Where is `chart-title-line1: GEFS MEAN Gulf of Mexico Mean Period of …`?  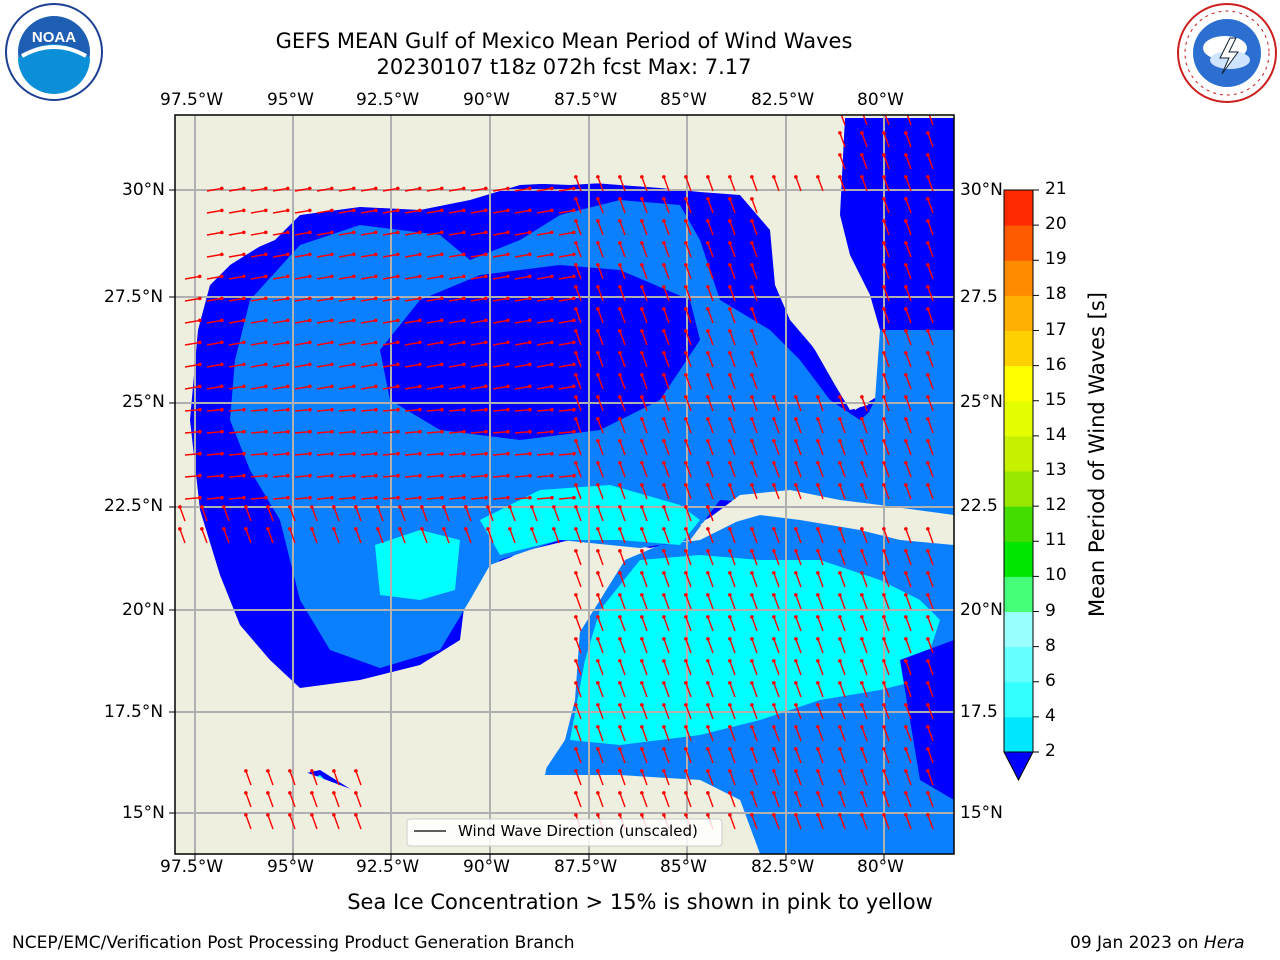 chart-title-line1: GEFS MEAN Gulf of Mexico Mean Period of … is located at coordinates (564, 41).